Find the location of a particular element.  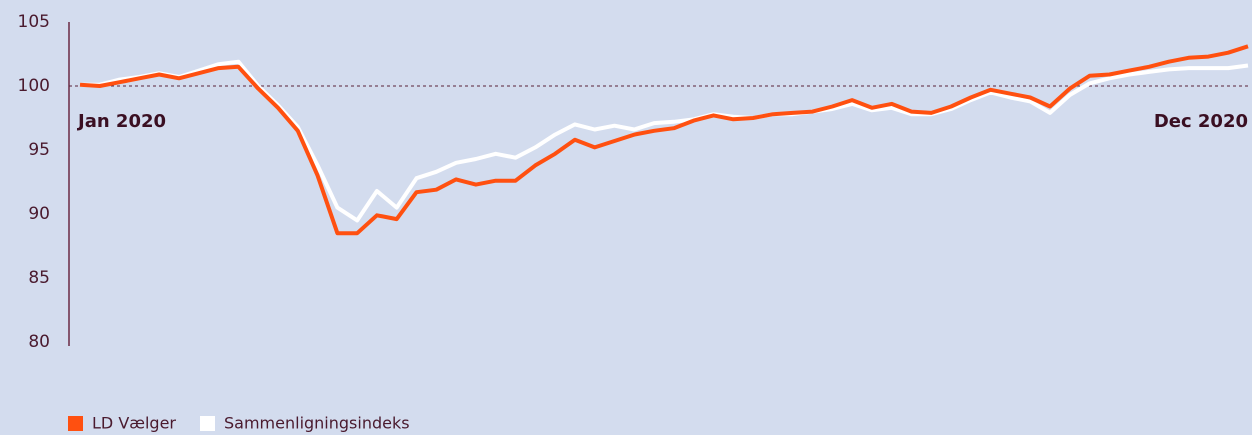

y-tick-label: 100 is located at coordinates (34, 86).